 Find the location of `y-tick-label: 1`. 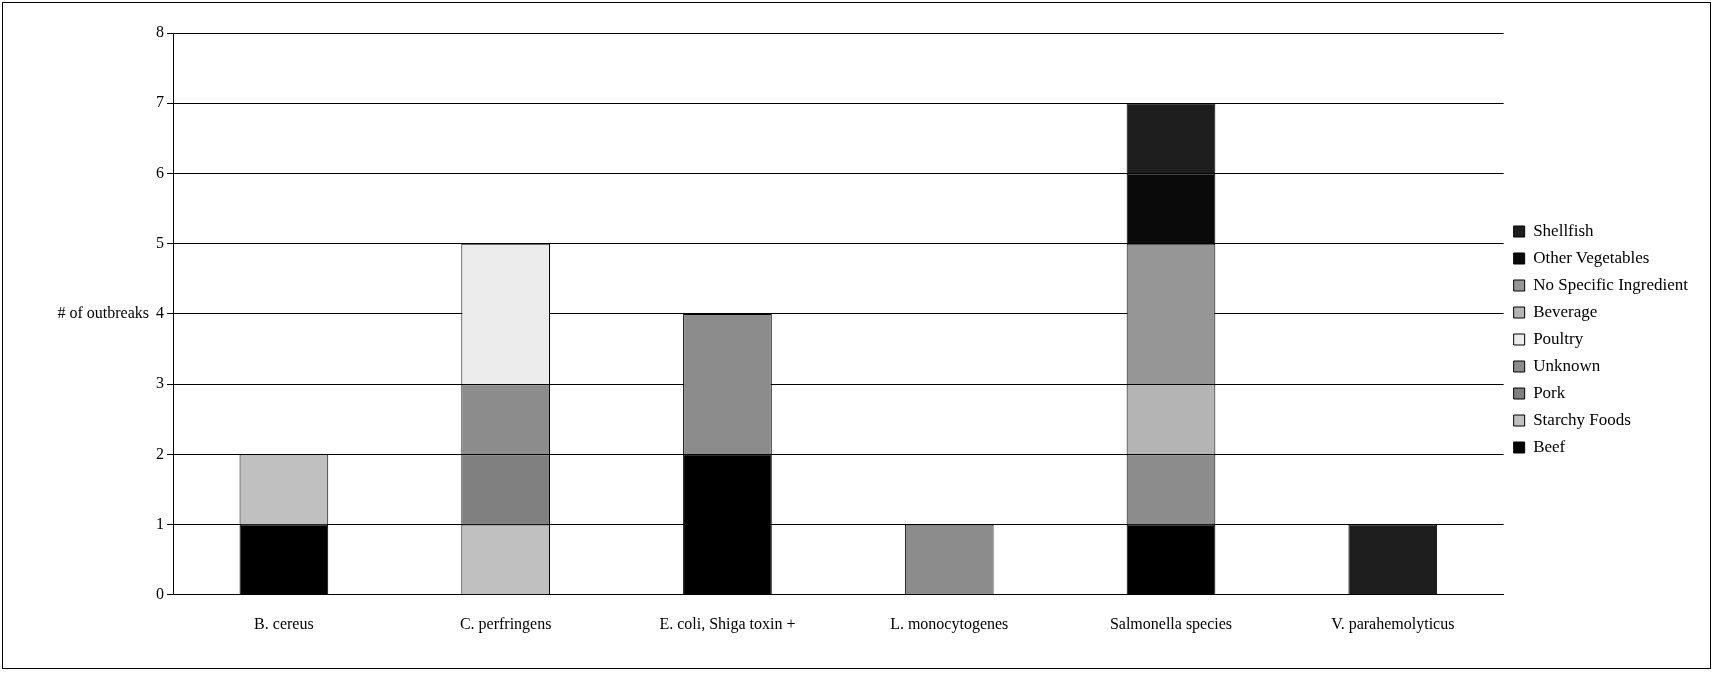

y-tick-label: 1 is located at coordinates (160, 523).